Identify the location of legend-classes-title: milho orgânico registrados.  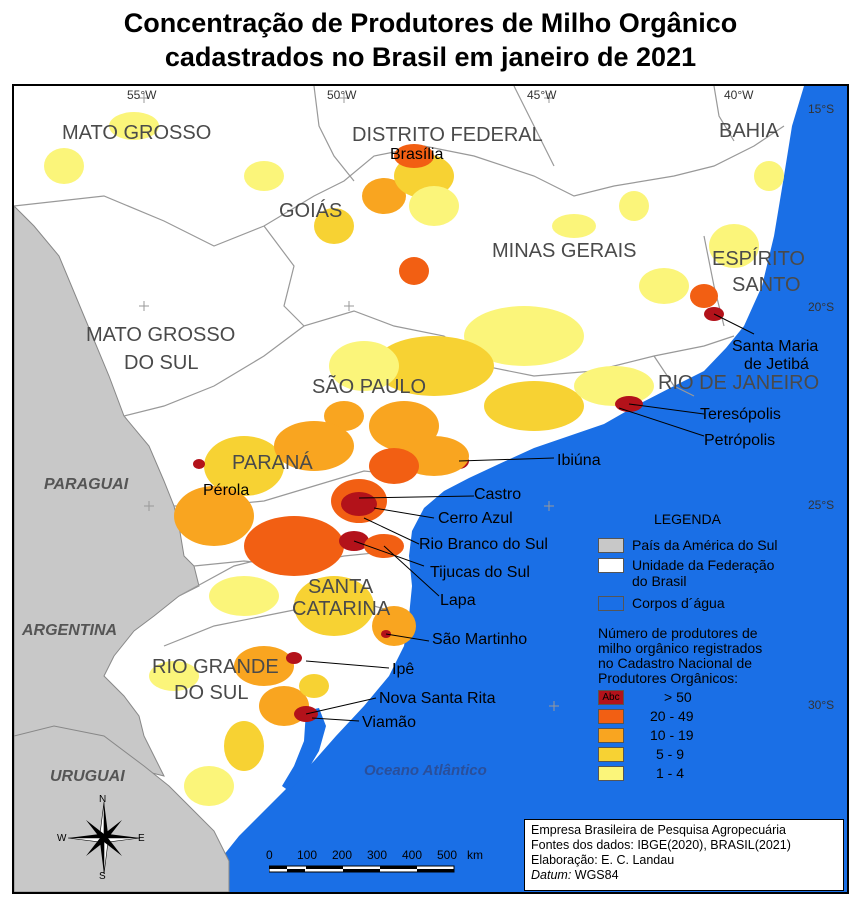
(680, 648).